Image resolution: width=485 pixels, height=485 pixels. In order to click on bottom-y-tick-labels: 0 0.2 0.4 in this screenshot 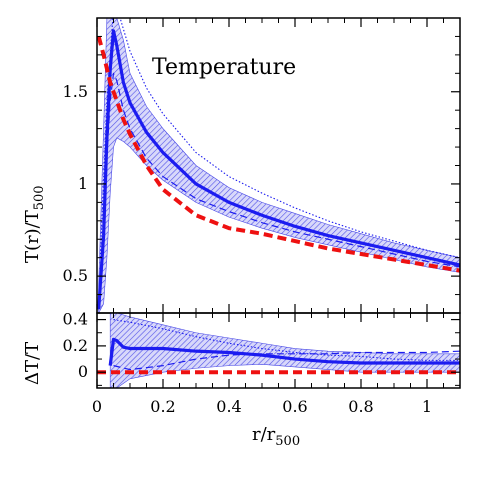, I will do `click(75, 346)`.